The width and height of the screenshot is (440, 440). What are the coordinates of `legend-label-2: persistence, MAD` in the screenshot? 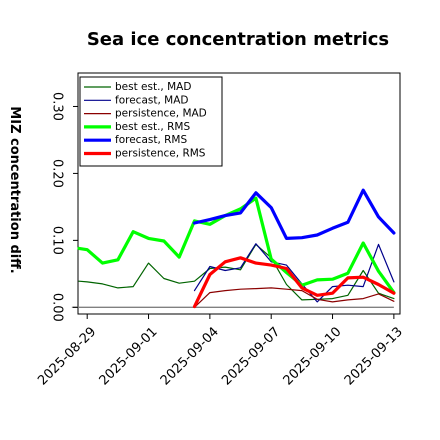 It's located at (161, 114).